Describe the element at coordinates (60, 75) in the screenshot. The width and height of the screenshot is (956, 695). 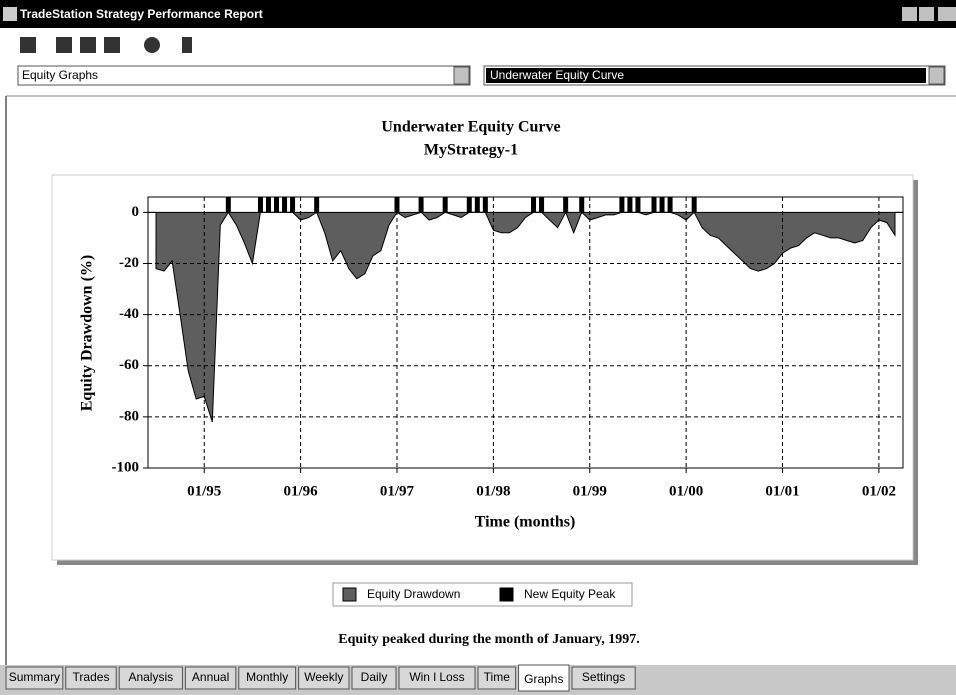
I see `left-selector-text: Equity Graphs` at that location.